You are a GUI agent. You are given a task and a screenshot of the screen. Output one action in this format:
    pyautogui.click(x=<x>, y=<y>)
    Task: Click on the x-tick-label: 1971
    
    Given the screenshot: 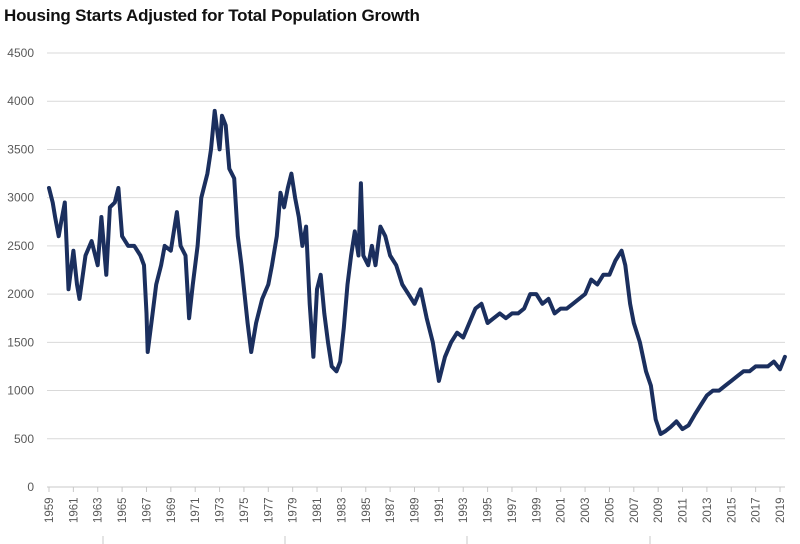 What is the action you would take?
    pyautogui.click(x=196, y=510)
    